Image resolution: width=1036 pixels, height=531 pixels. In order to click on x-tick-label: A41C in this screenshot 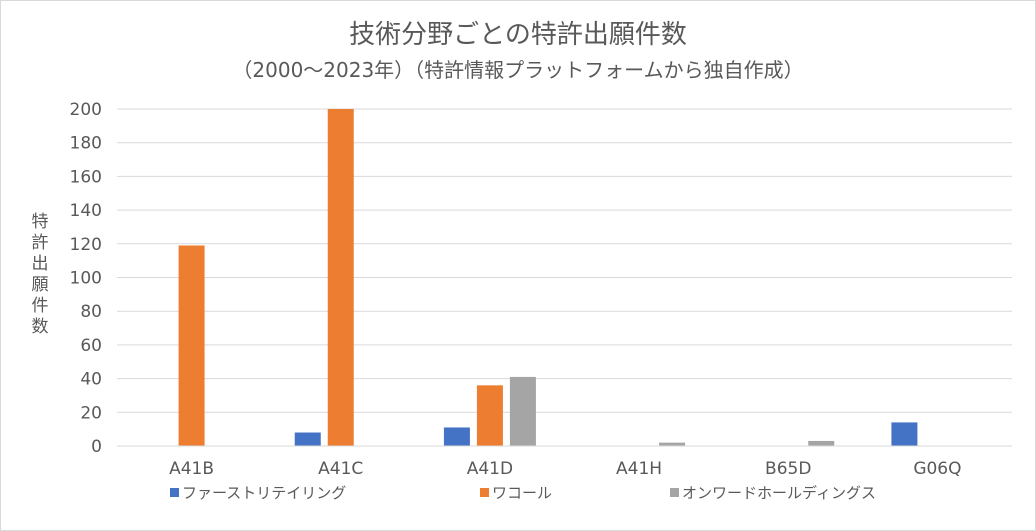, I will do `click(340, 469)`.